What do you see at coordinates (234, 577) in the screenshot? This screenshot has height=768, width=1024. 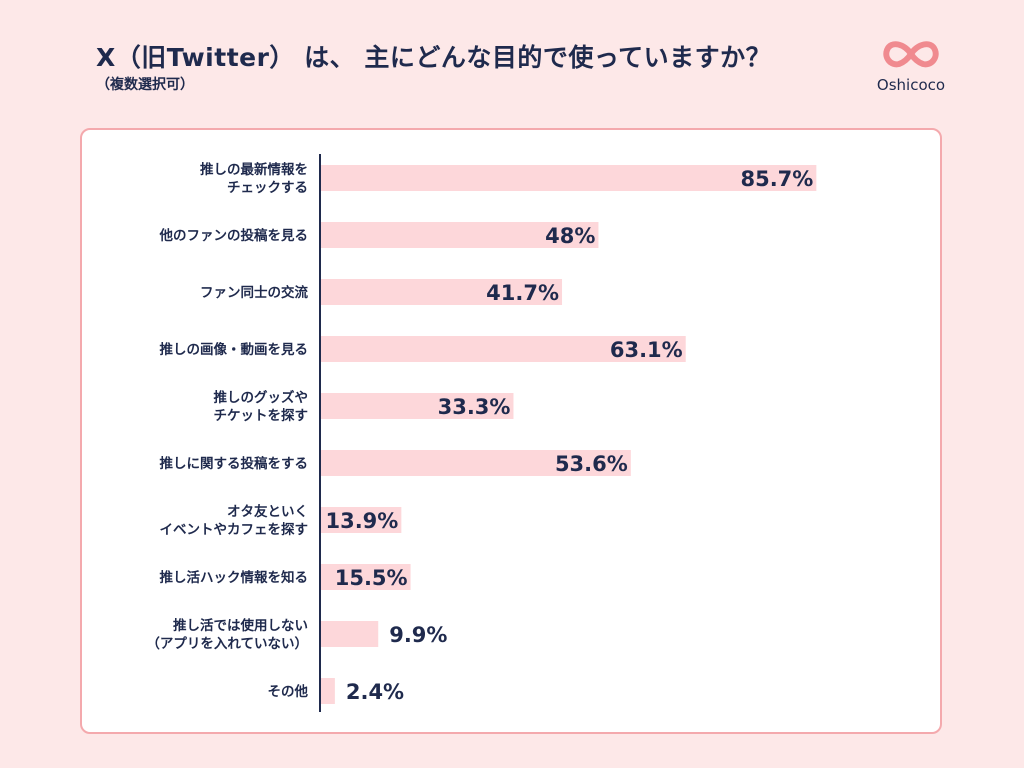 I see `category-label: 推し活ハック情報を知る` at bounding box center [234, 577].